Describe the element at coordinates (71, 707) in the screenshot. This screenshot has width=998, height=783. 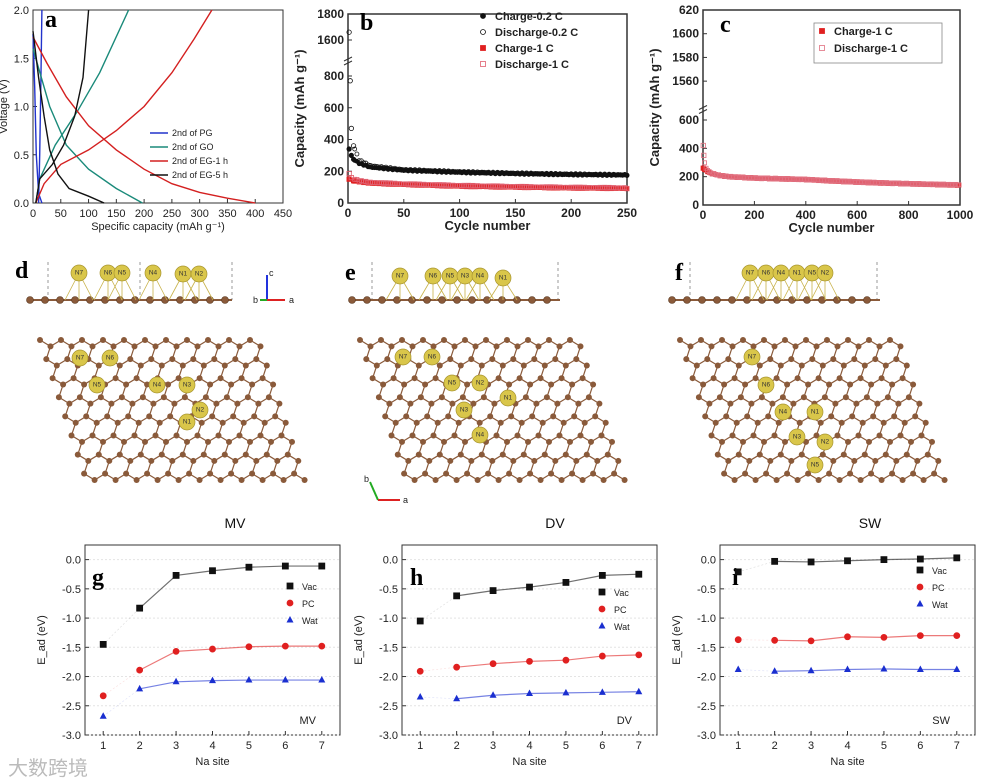
I see `y-tick-label: -2.5` at that location.